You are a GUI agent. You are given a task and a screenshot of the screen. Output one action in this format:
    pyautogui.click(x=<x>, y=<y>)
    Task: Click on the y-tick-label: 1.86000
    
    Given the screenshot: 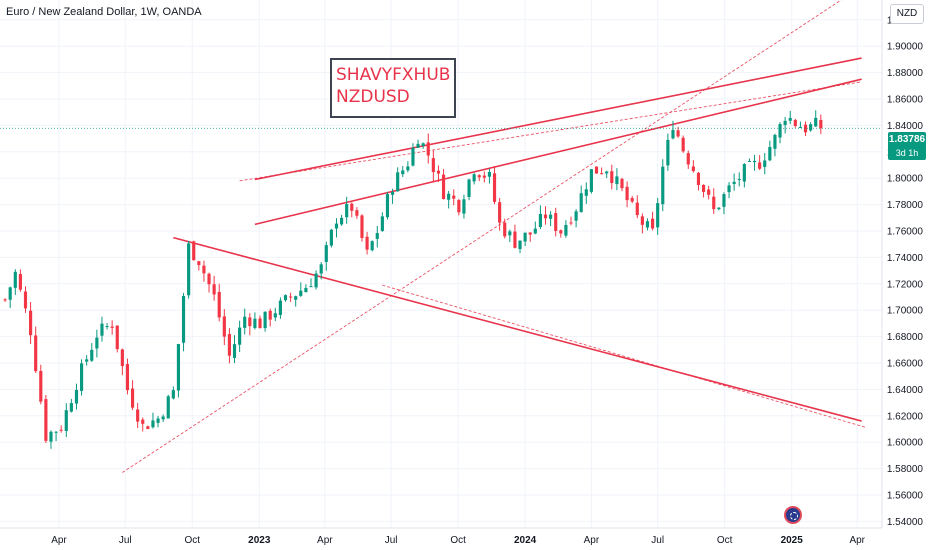 What is the action you would take?
    pyautogui.click(x=905, y=100)
    